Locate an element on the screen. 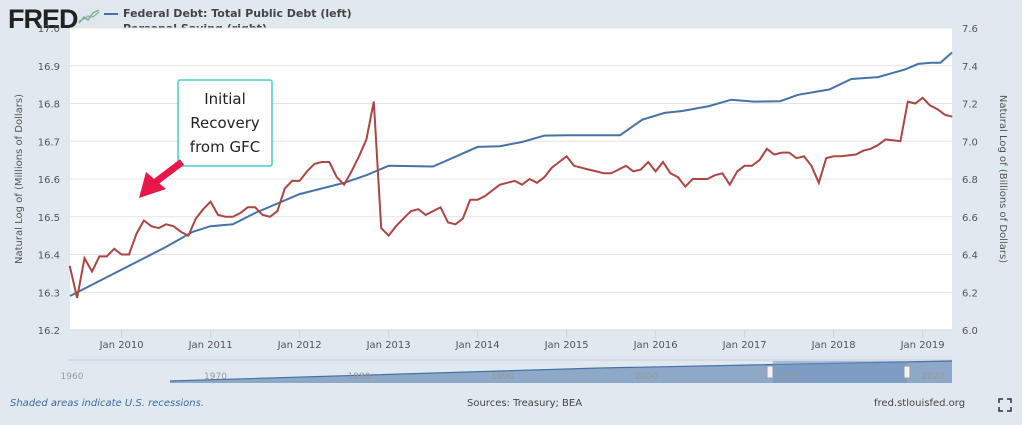  annotation-box is located at coordinates (225, 123).